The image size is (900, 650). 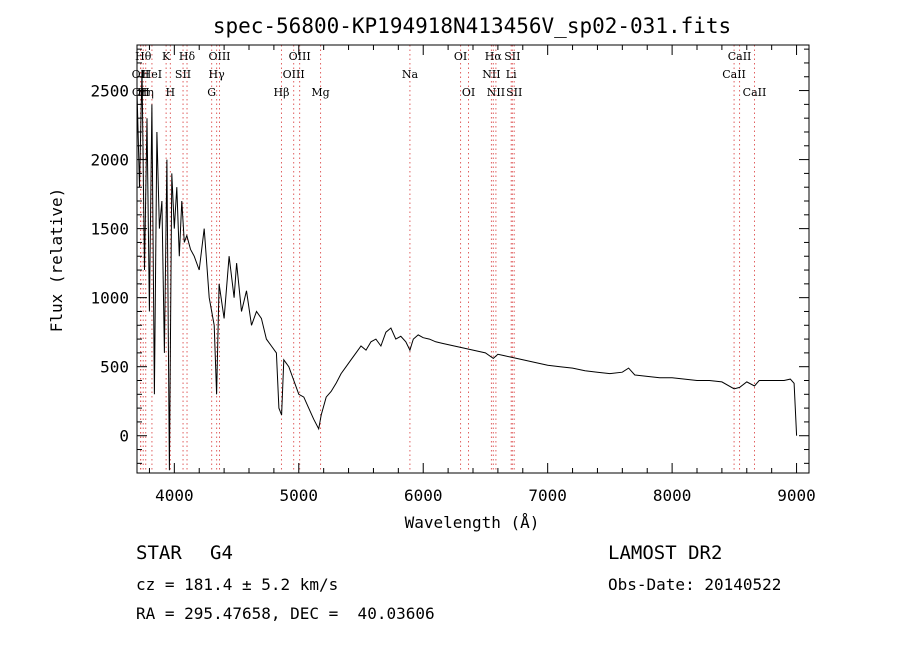 I want to click on line-label-2: OII, so click(x=141, y=92).